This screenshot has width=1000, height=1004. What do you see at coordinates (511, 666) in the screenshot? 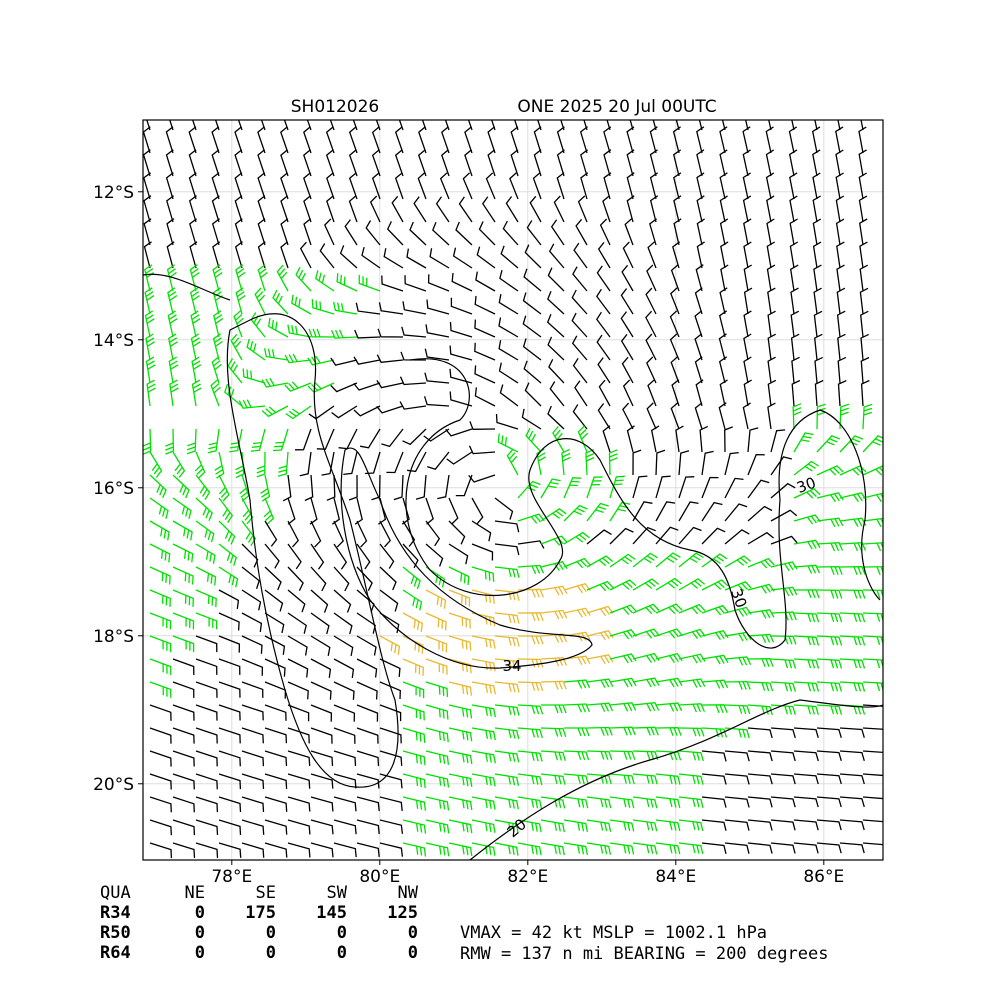
I see `contour-label: 34` at bounding box center [511, 666].